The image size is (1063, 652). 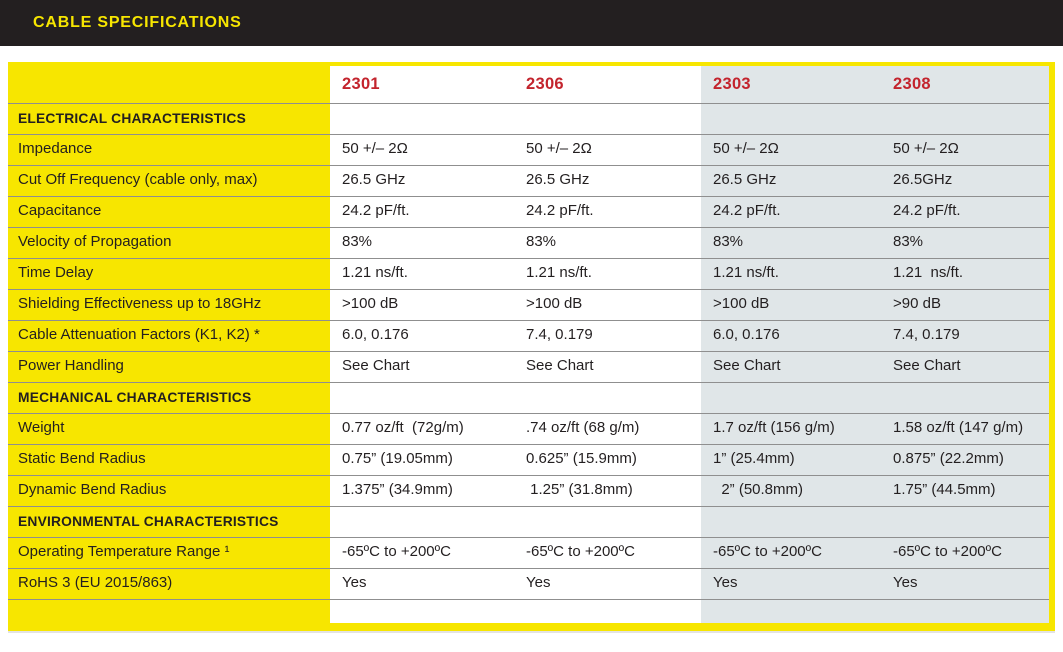 I want to click on section-label: ENVIRONMENTAL CHARACTERISTICS, so click(x=169, y=521).